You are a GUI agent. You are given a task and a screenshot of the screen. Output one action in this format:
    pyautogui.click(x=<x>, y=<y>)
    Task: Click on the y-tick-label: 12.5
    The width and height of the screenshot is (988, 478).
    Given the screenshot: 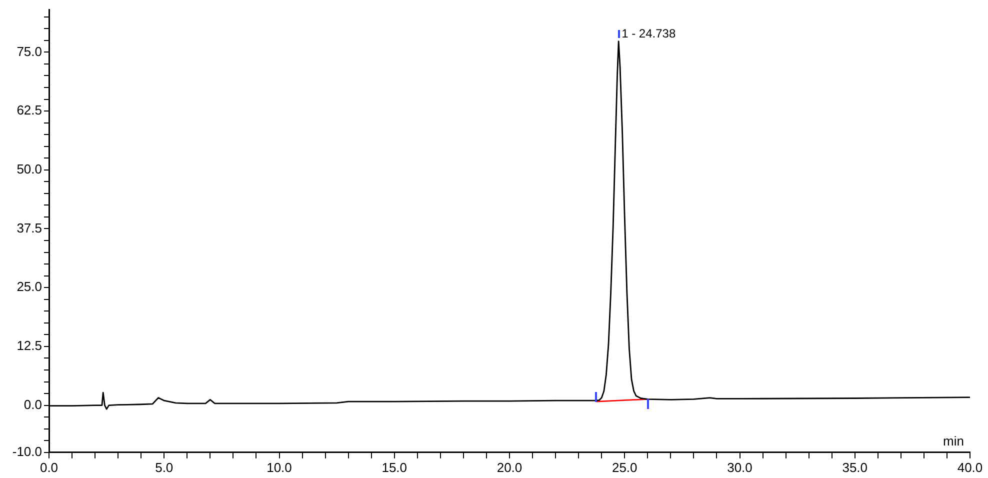 What is the action you would take?
    pyautogui.click(x=29, y=346)
    